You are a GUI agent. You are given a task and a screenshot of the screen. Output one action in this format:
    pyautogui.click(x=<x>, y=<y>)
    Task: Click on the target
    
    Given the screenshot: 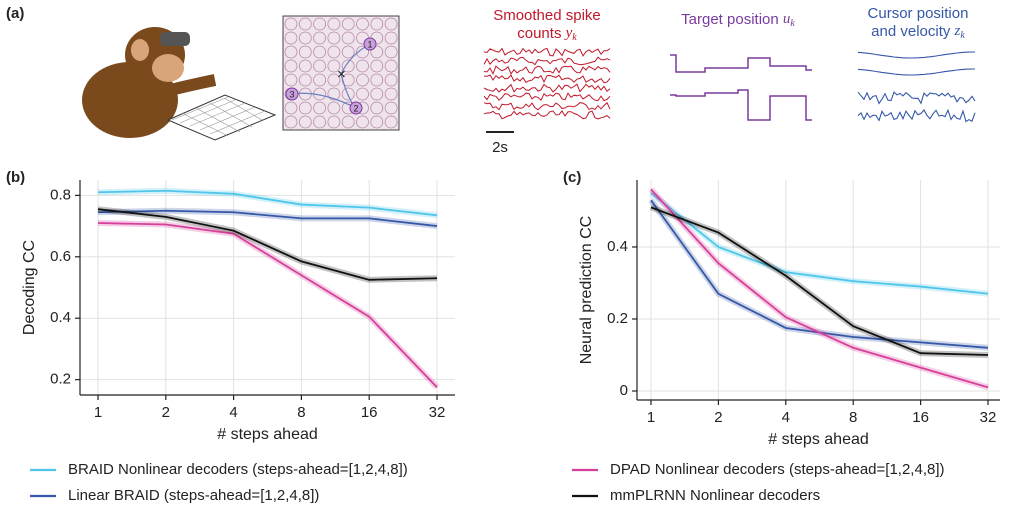 What is the action you would take?
    pyautogui.click(x=292, y=94)
    